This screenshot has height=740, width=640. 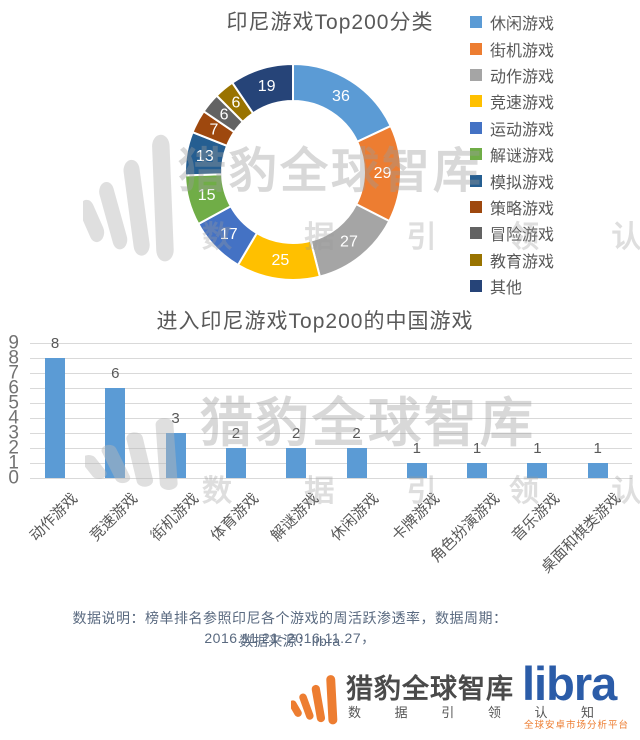 I want to click on legend-item: 模拟游戏, so click(x=512, y=180).